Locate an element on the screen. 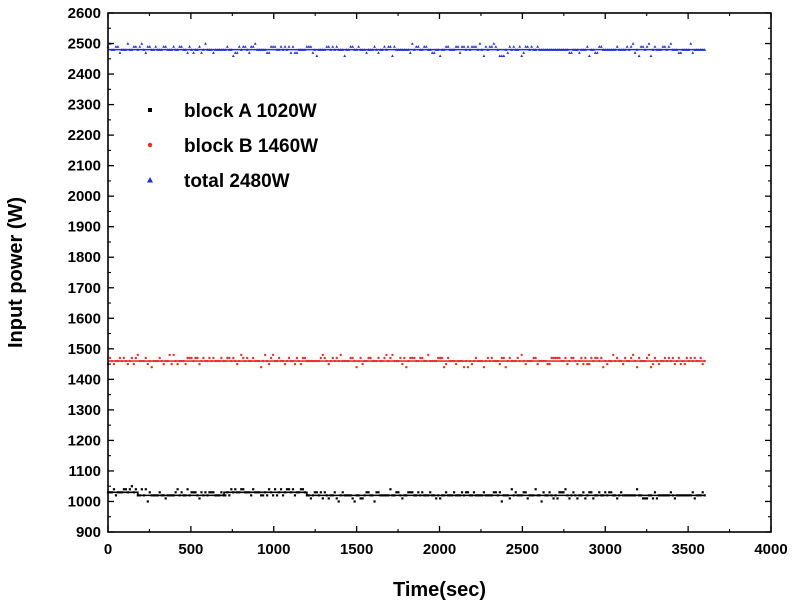  y-tick-label: 1100 is located at coordinates (84, 471).